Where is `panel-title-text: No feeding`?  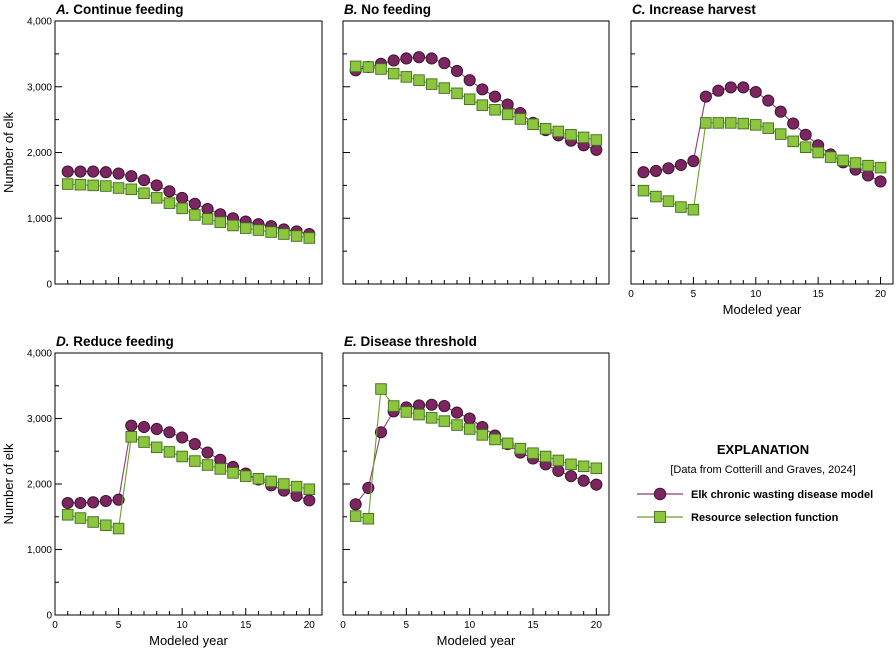
panel-title-text: No feeding is located at coordinates (395, 9).